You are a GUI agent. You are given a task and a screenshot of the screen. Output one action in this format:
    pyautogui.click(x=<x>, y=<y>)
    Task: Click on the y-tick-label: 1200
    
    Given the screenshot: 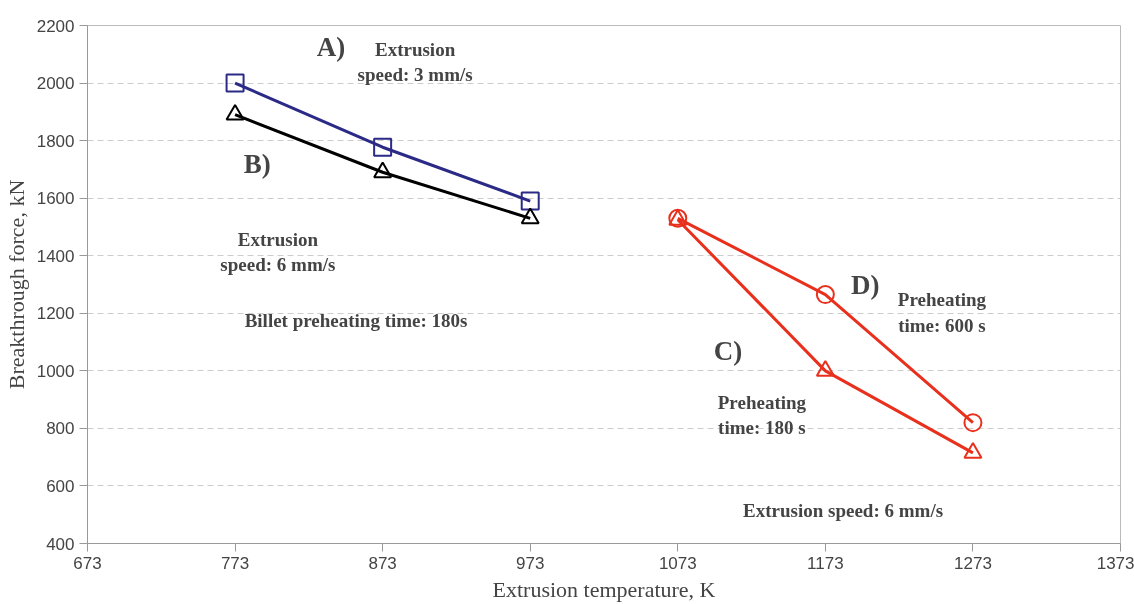 What is the action you would take?
    pyautogui.click(x=55, y=314)
    